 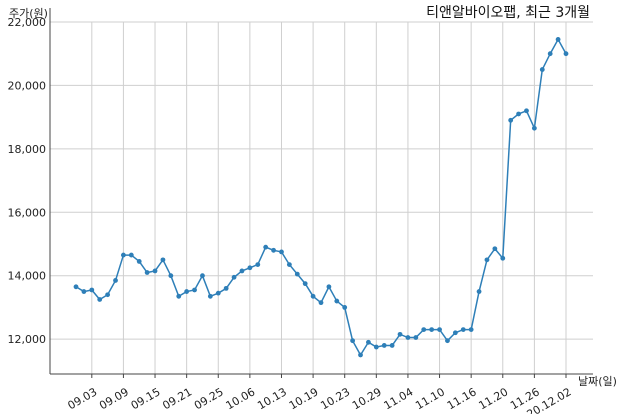 I want to click on x-tick-label: 10.13, so click(x=272, y=398).